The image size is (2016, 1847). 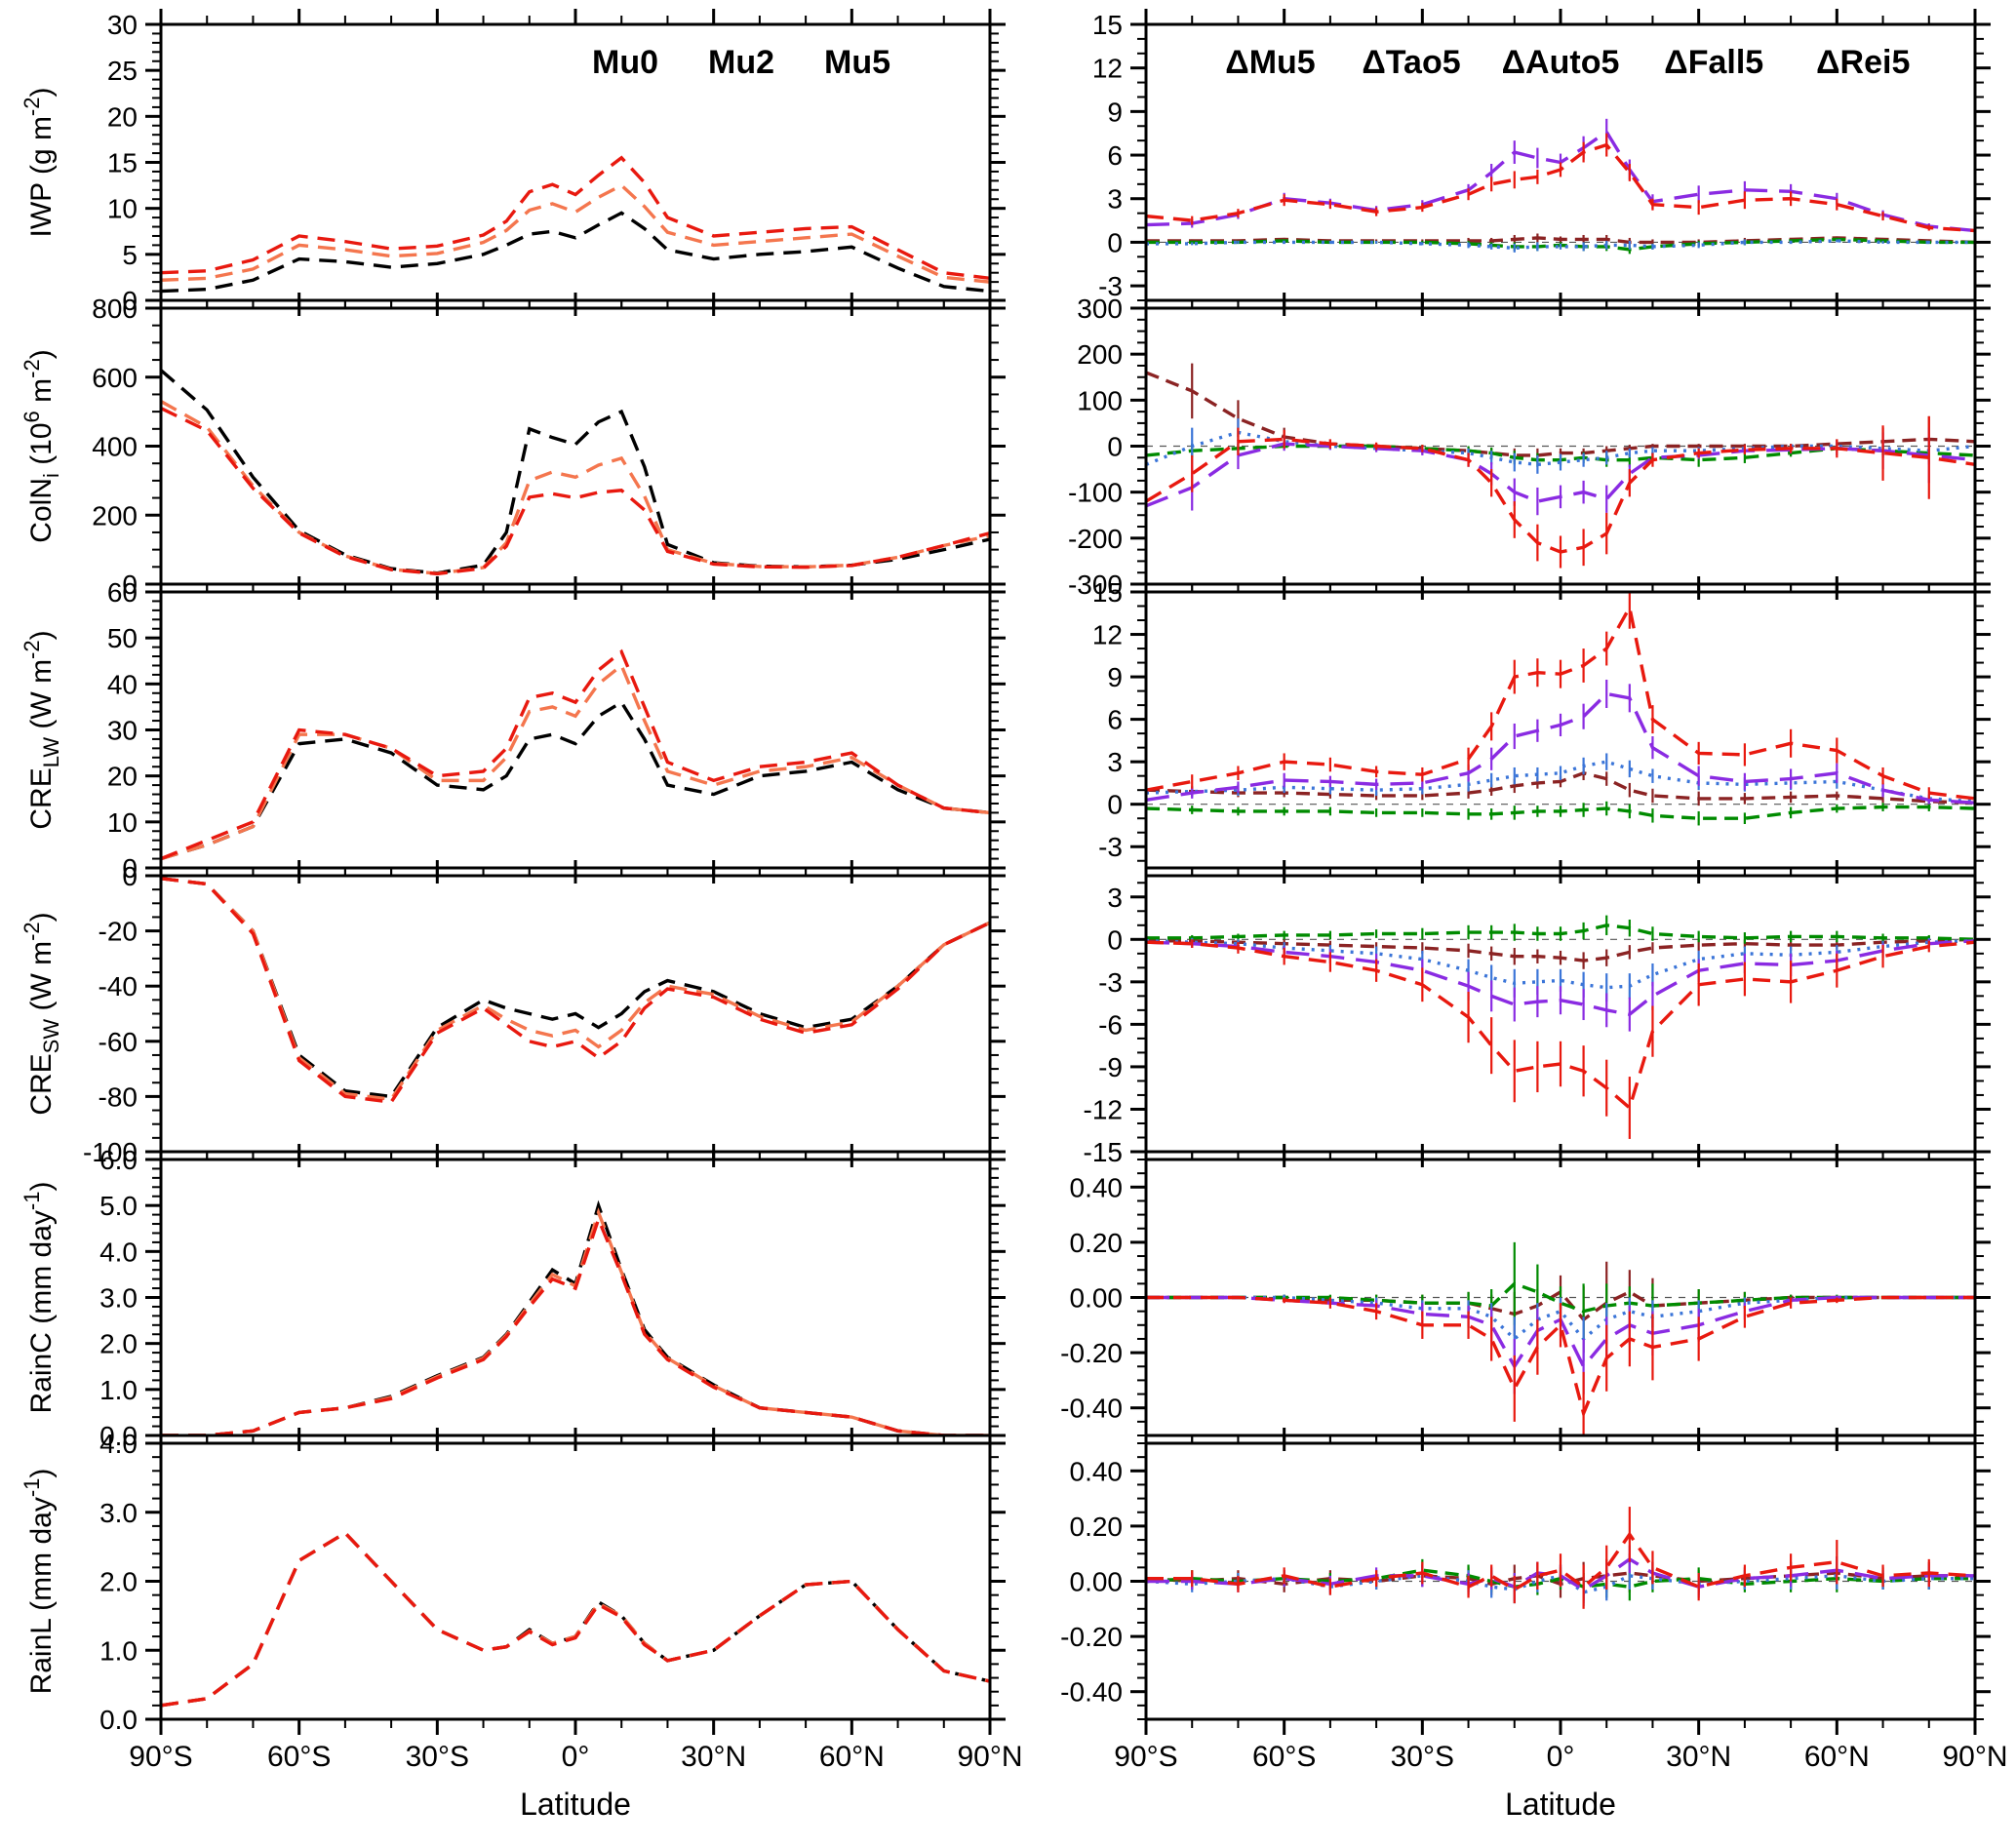 I want to click on y-tick-label: 300, so click(x=1100, y=309).